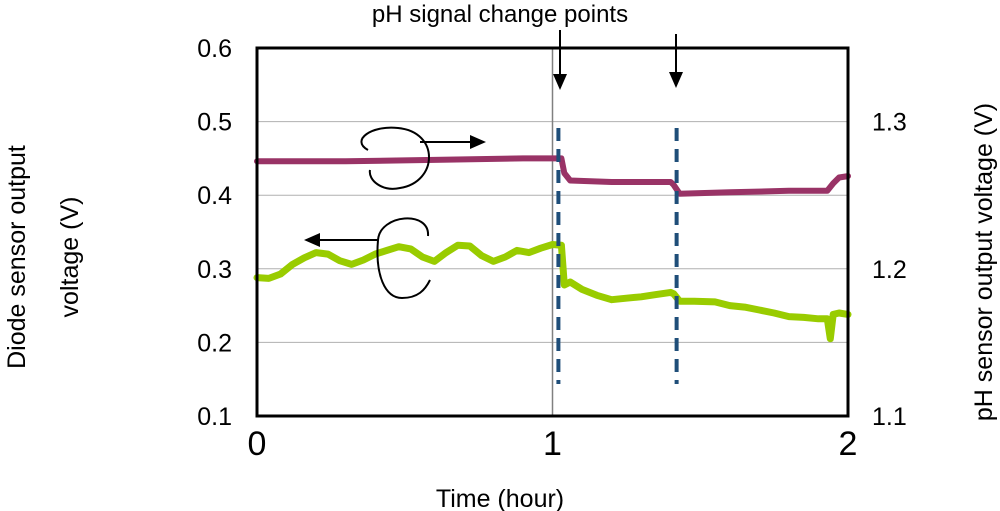 The height and width of the screenshot is (511, 1000). I want to click on left-y-tick-label: 0.6, so click(214, 49).